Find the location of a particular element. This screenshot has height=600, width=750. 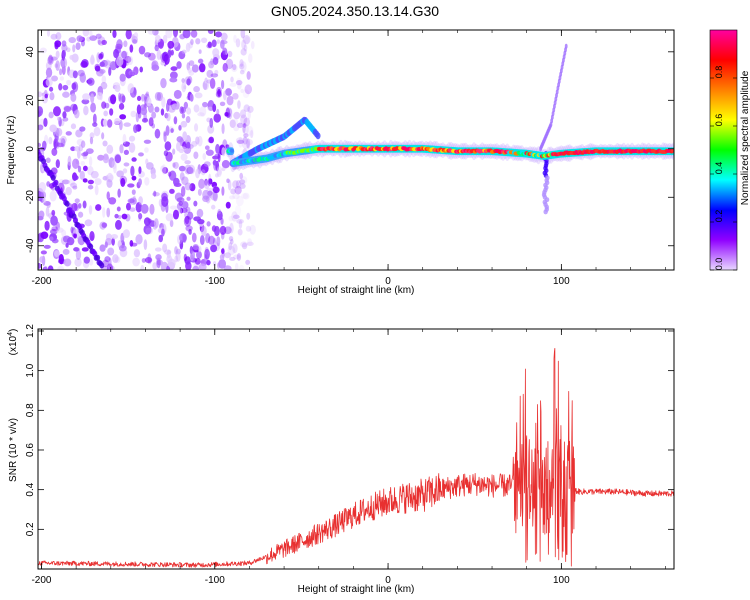

spectrogram-ridge-core is located at coordinates (231, 150).